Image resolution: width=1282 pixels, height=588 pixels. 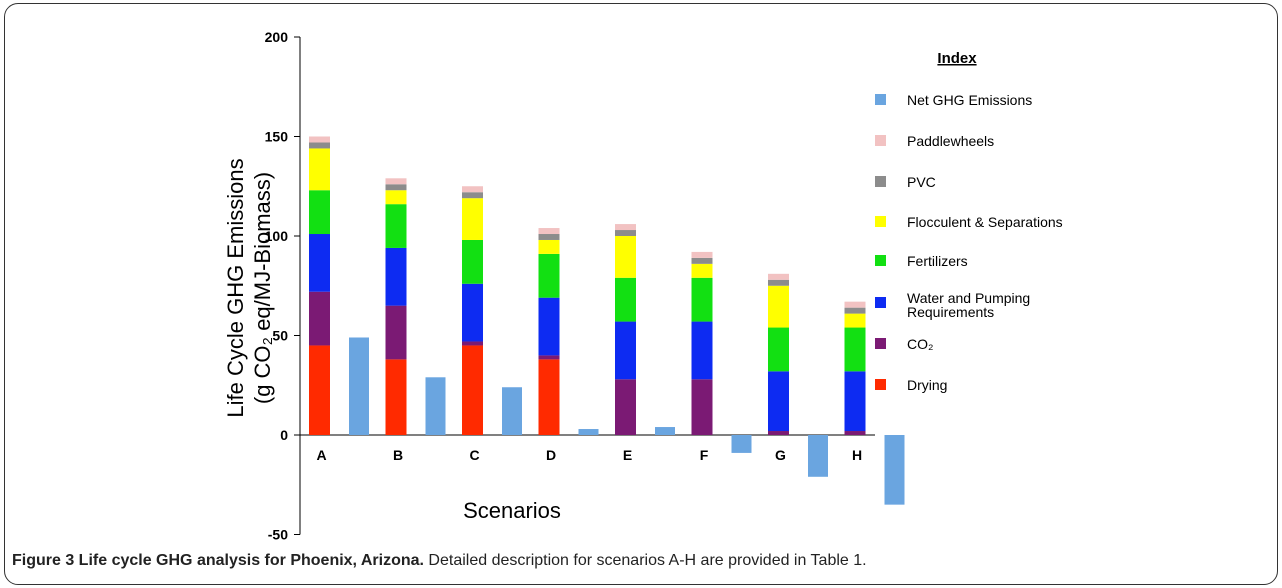 What do you see at coordinates (778, 306) in the screenshot?
I see `bar-G-flocculent-separations` at bounding box center [778, 306].